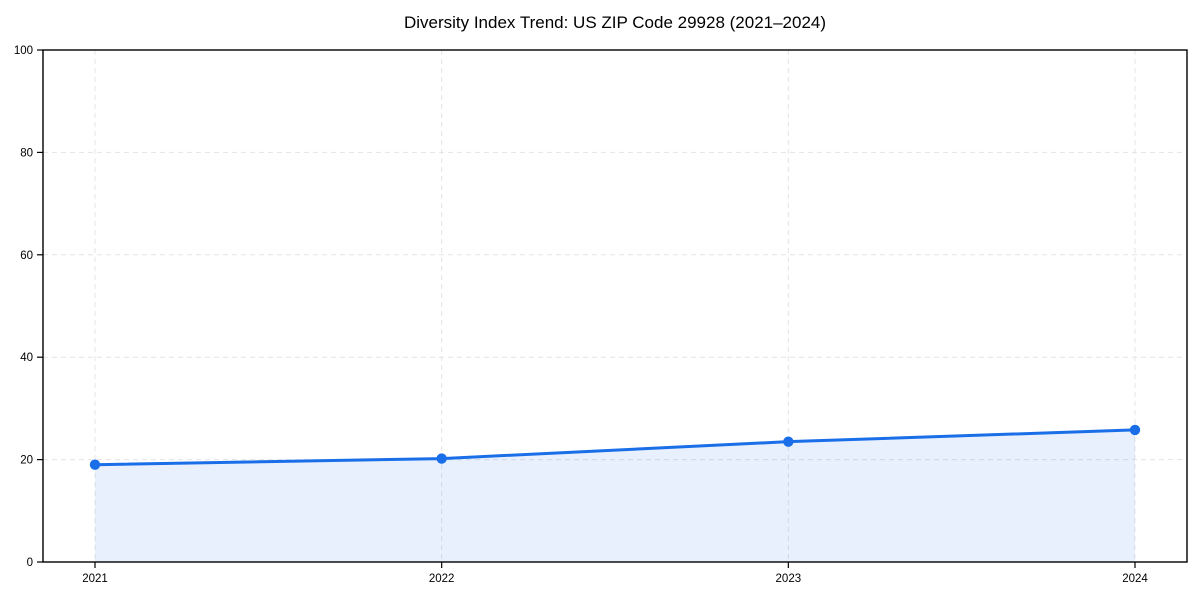  What do you see at coordinates (1135, 579) in the screenshot?
I see `x-tick-label: 2024` at bounding box center [1135, 579].